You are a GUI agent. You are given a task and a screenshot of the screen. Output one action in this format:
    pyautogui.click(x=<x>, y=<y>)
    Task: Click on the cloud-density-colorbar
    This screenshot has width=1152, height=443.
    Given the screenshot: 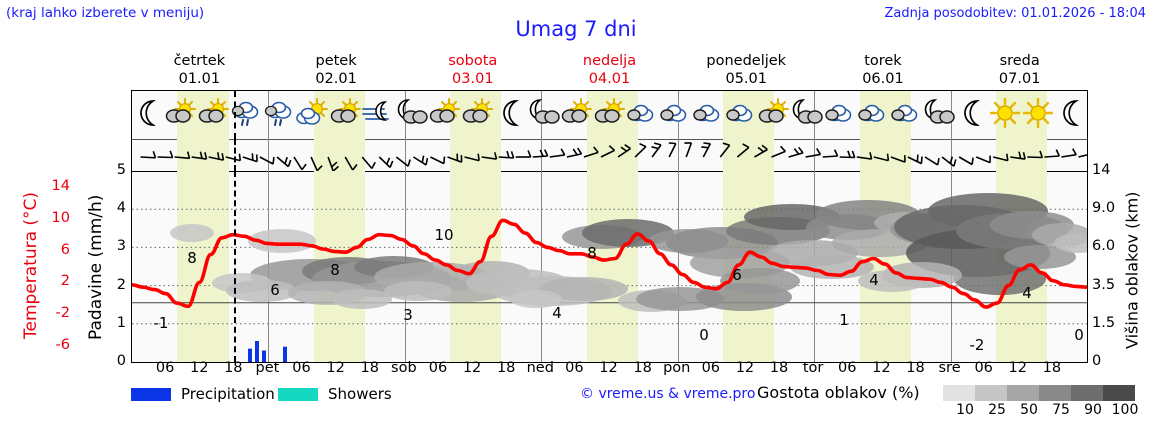 What is the action you would take?
    pyautogui.click(x=1039, y=393)
    